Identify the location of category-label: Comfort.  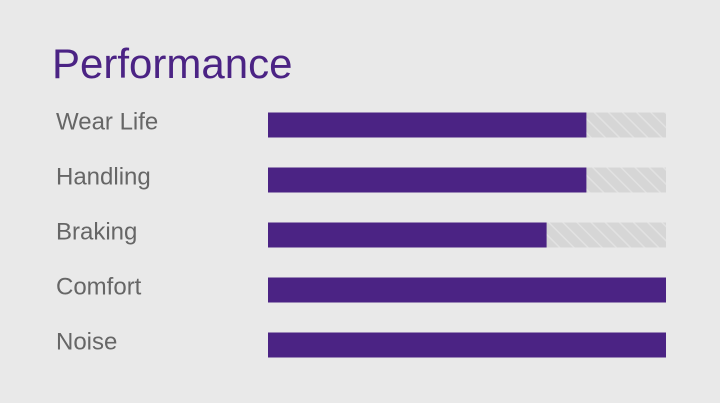
(99, 286).